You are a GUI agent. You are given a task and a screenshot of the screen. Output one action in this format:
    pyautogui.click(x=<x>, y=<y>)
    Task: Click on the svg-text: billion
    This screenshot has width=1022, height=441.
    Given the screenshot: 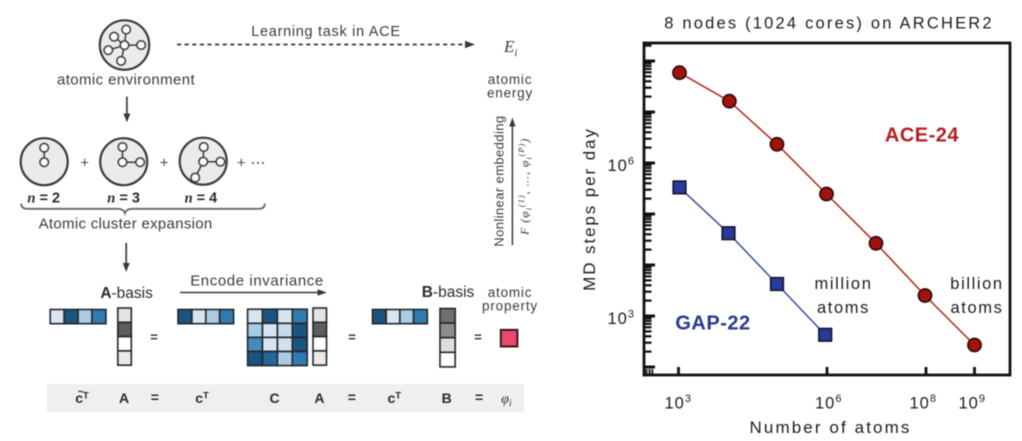 What is the action you would take?
    pyautogui.click(x=976, y=284)
    